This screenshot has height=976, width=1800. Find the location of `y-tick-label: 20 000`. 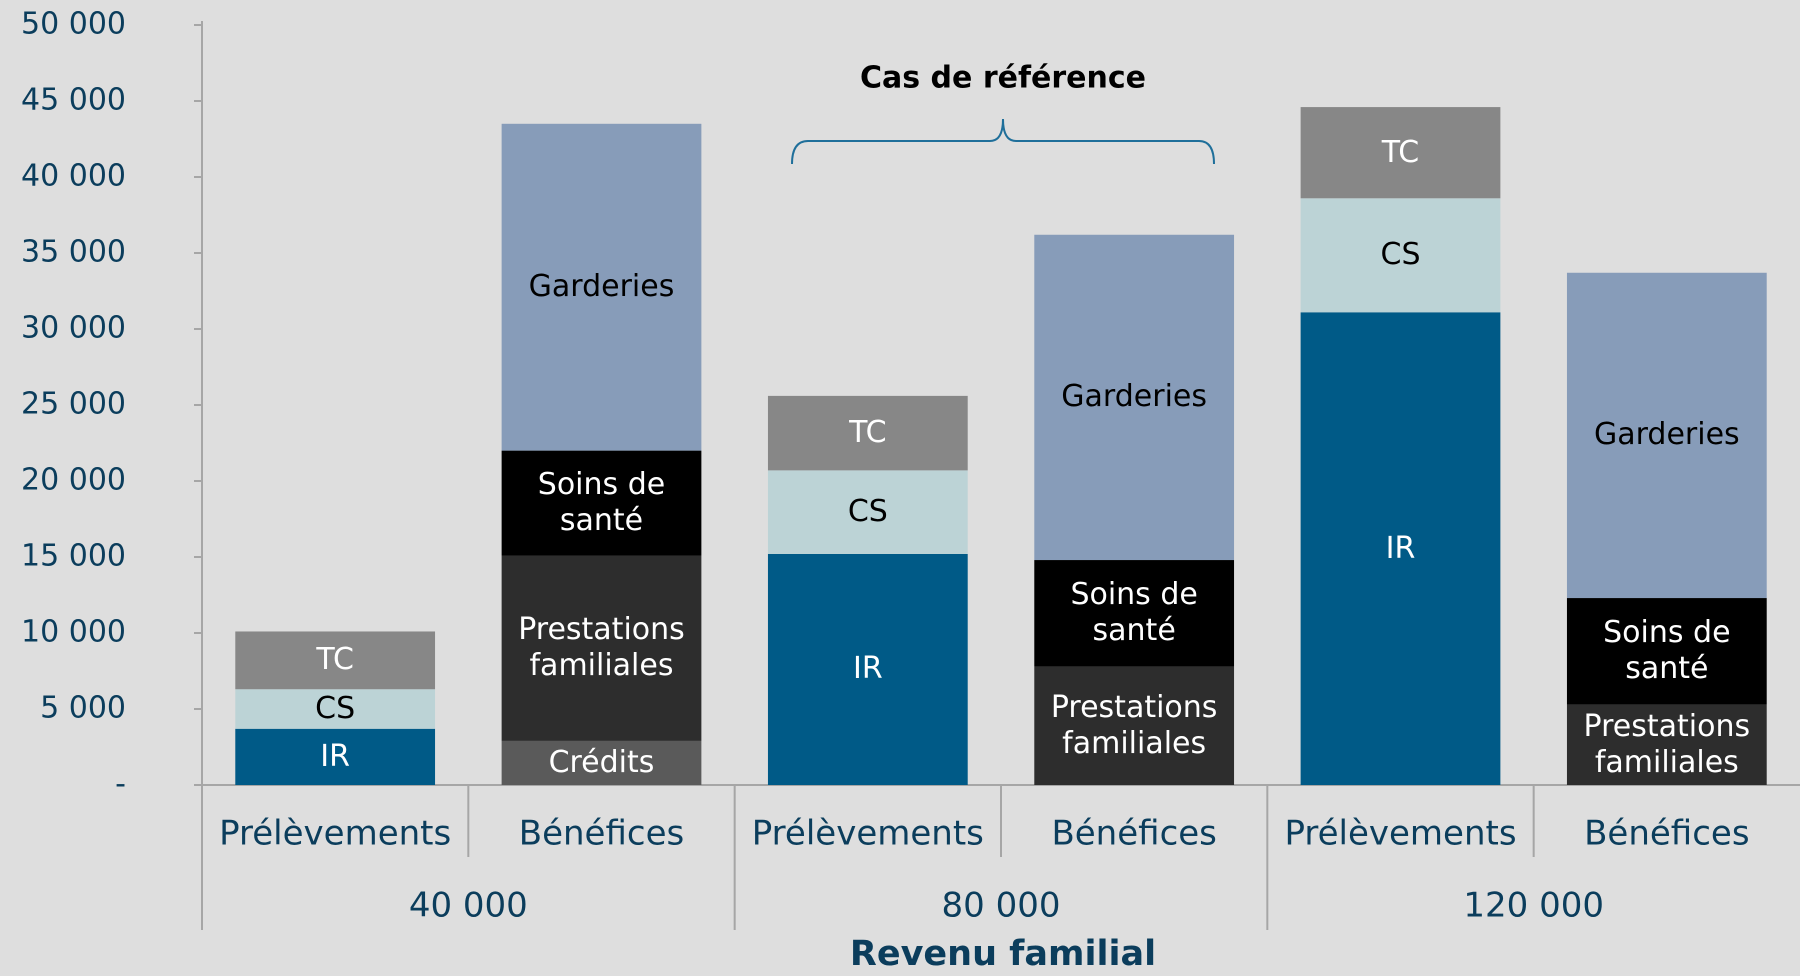

y-tick-label: 20 000 is located at coordinates (73, 480).